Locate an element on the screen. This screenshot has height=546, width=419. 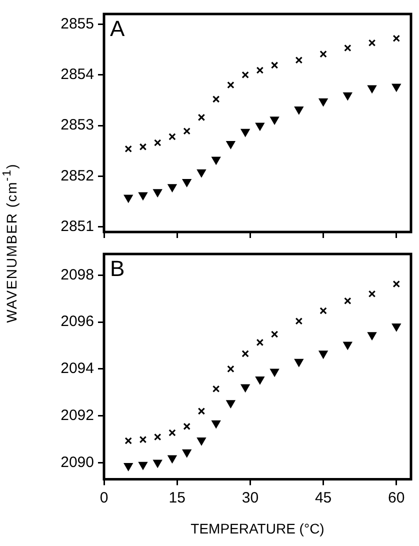
y-tick-label: 2854 is located at coordinates (77, 74).